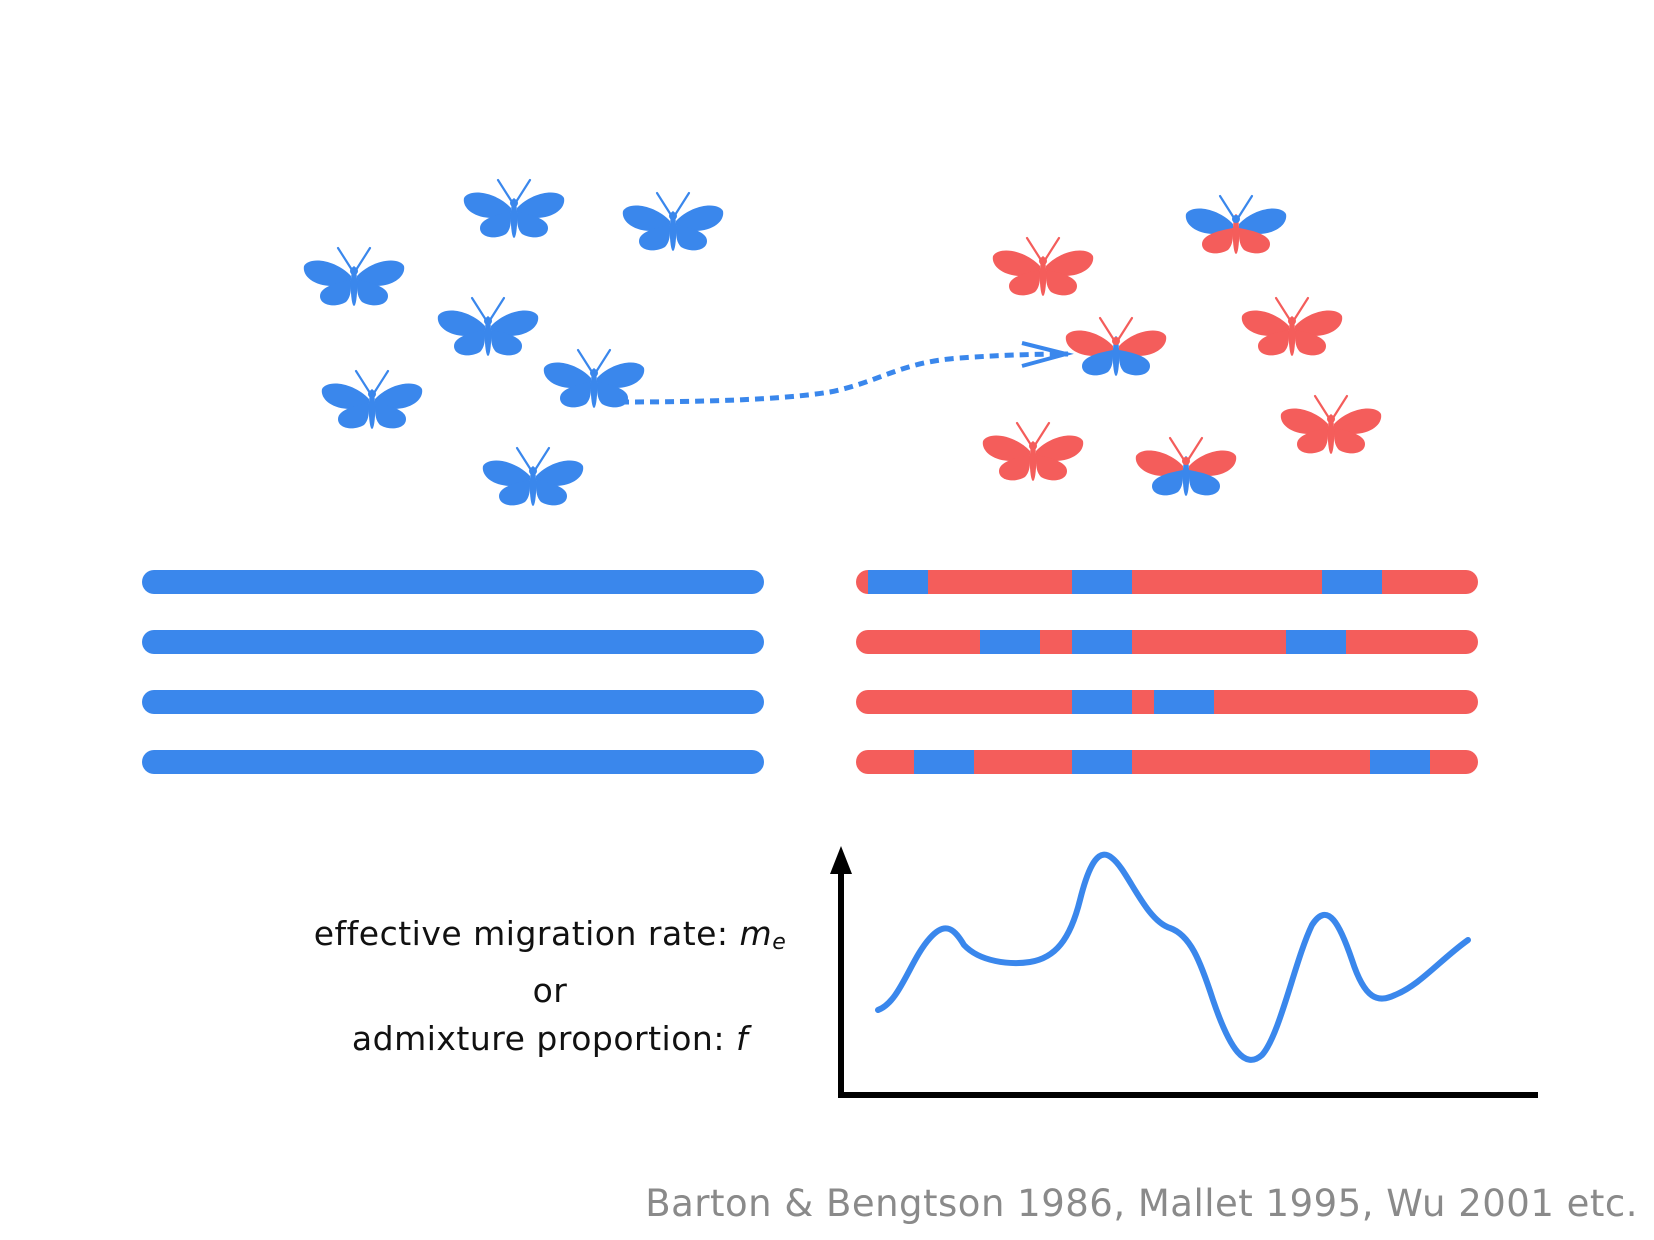  What do you see at coordinates (1116, 346) in the screenshot?
I see `butterfly-hybrid-migrant` at bounding box center [1116, 346].